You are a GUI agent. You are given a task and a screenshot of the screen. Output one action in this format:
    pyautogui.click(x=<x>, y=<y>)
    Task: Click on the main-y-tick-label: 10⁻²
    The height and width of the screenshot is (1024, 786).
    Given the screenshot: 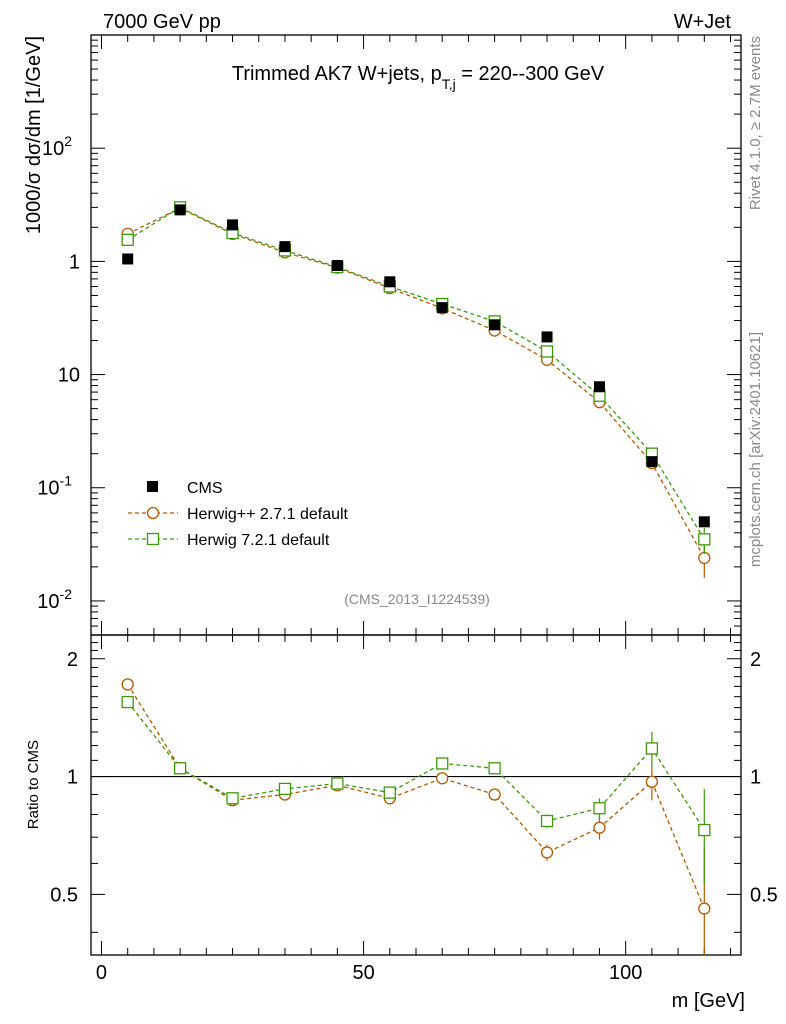 What is the action you would take?
    pyautogui.click(x=54, y=599)
    